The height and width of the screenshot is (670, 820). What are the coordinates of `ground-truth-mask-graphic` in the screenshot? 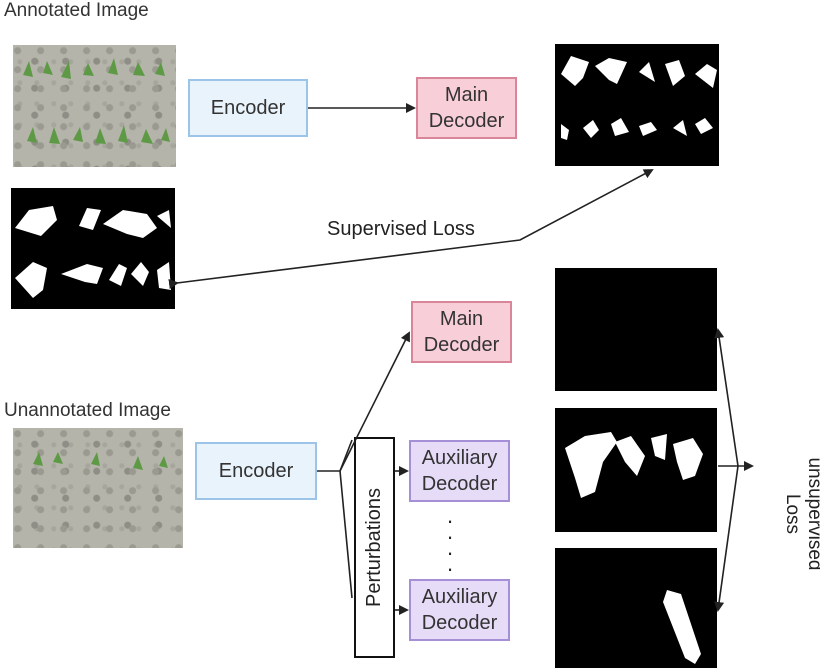 It's located at (93, 252).